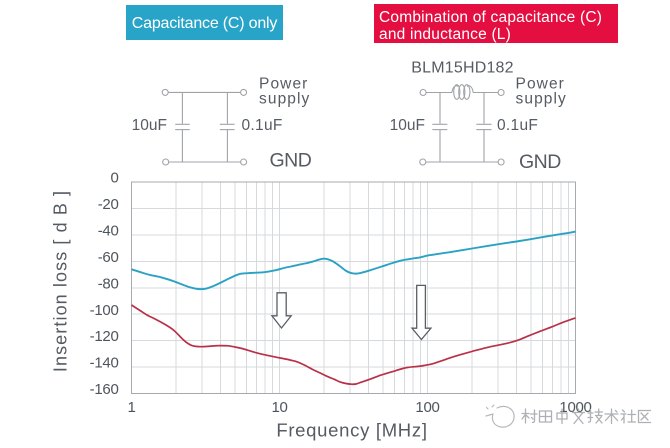  What do you see at coordinates (104, 310) in the screenshot?
I see `svg-text: -100` at bounding box center [104, 310].